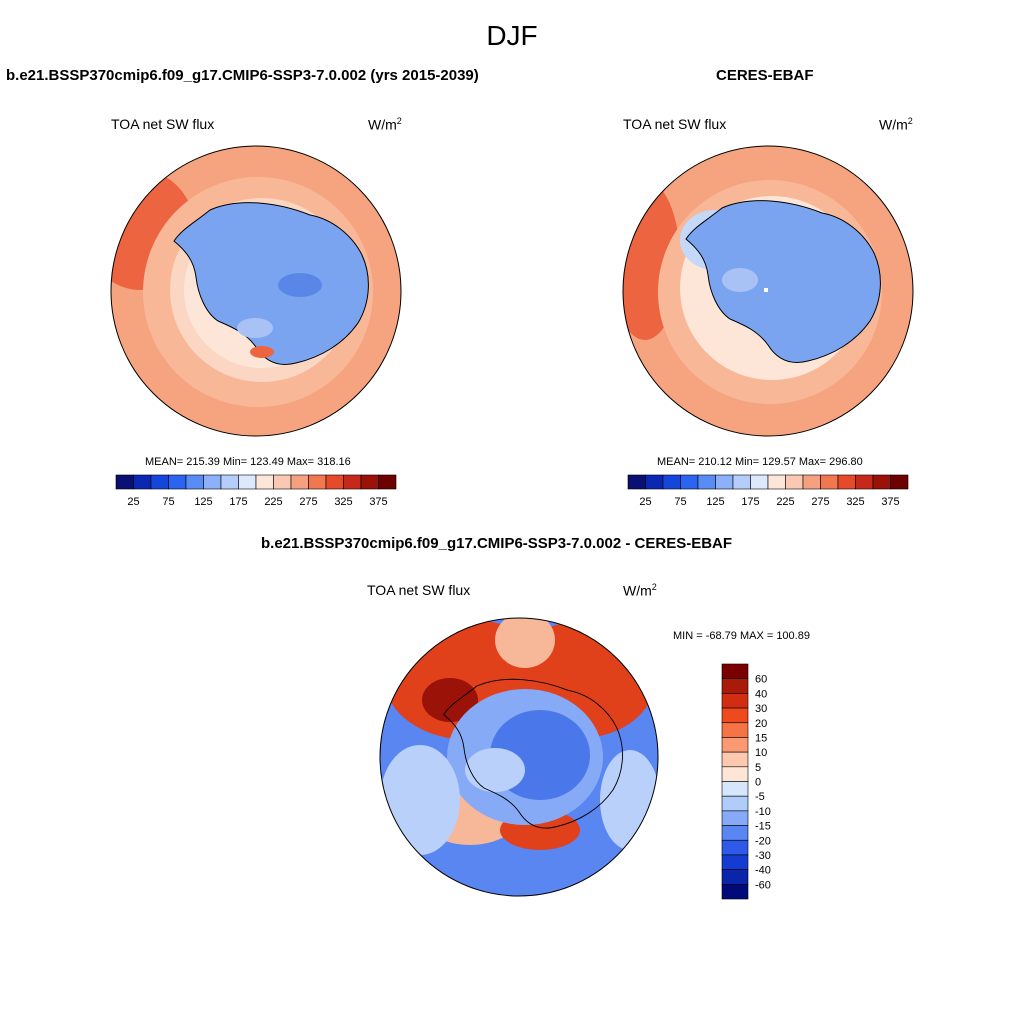 Image resolution: width=1024 pixels, height=1024 pixels. I want to click on obs-white-pixel, so click(766, 290).